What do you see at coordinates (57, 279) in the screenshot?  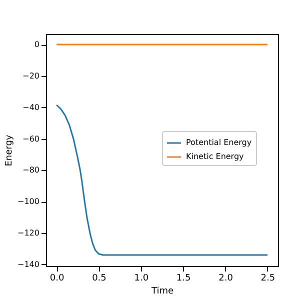 I see `x-tick-label: 0.0` at bounding box center [57, 279].